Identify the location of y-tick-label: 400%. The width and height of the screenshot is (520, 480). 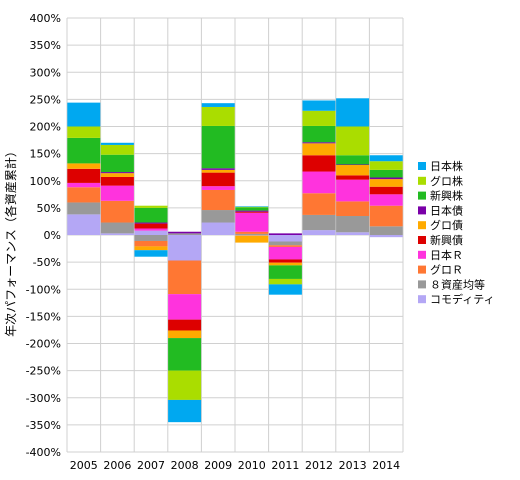
(45, 18).